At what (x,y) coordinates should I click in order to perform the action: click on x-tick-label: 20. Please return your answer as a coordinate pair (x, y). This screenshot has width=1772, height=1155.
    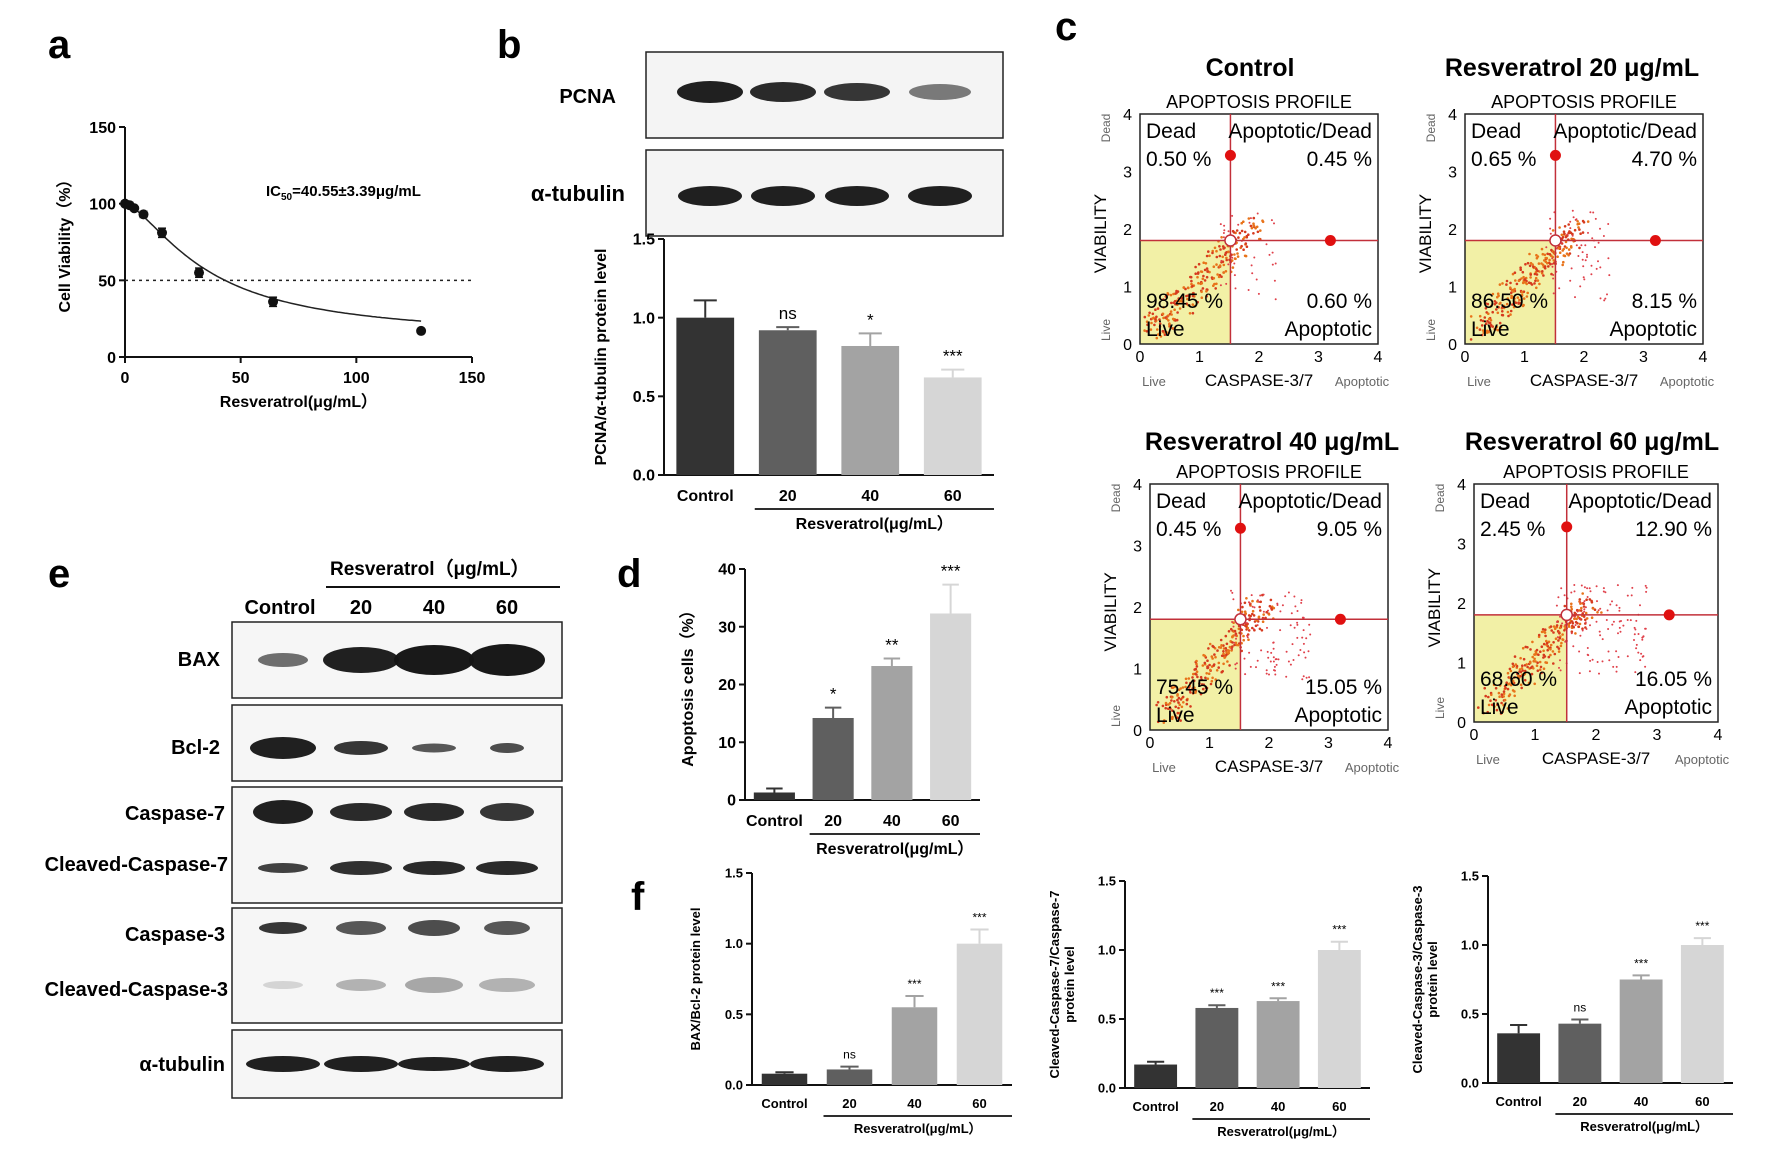
    Looking at the image, I should click on (1580, 1101).